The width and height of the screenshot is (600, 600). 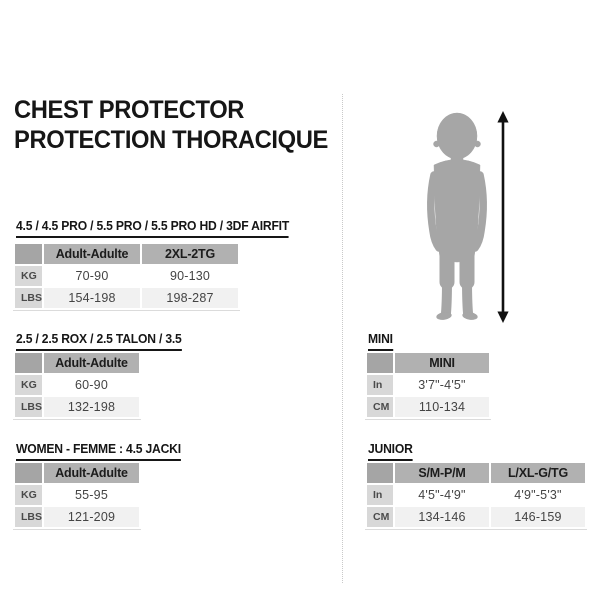 I want to click on table-row: CM 134-146 146-159, so click(x=476, y=517).